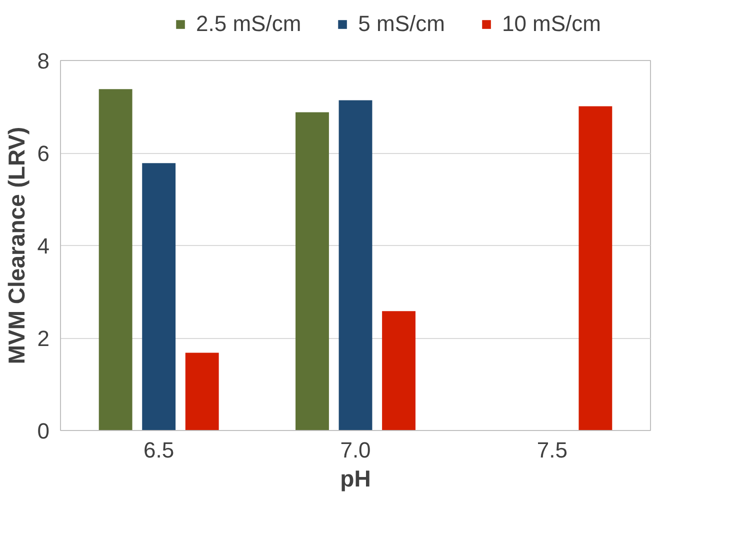 Image resolution: width=756 pixels, height=556 pixels. I want to click on legend-label: 10 mS/cm, so click(551, 24).